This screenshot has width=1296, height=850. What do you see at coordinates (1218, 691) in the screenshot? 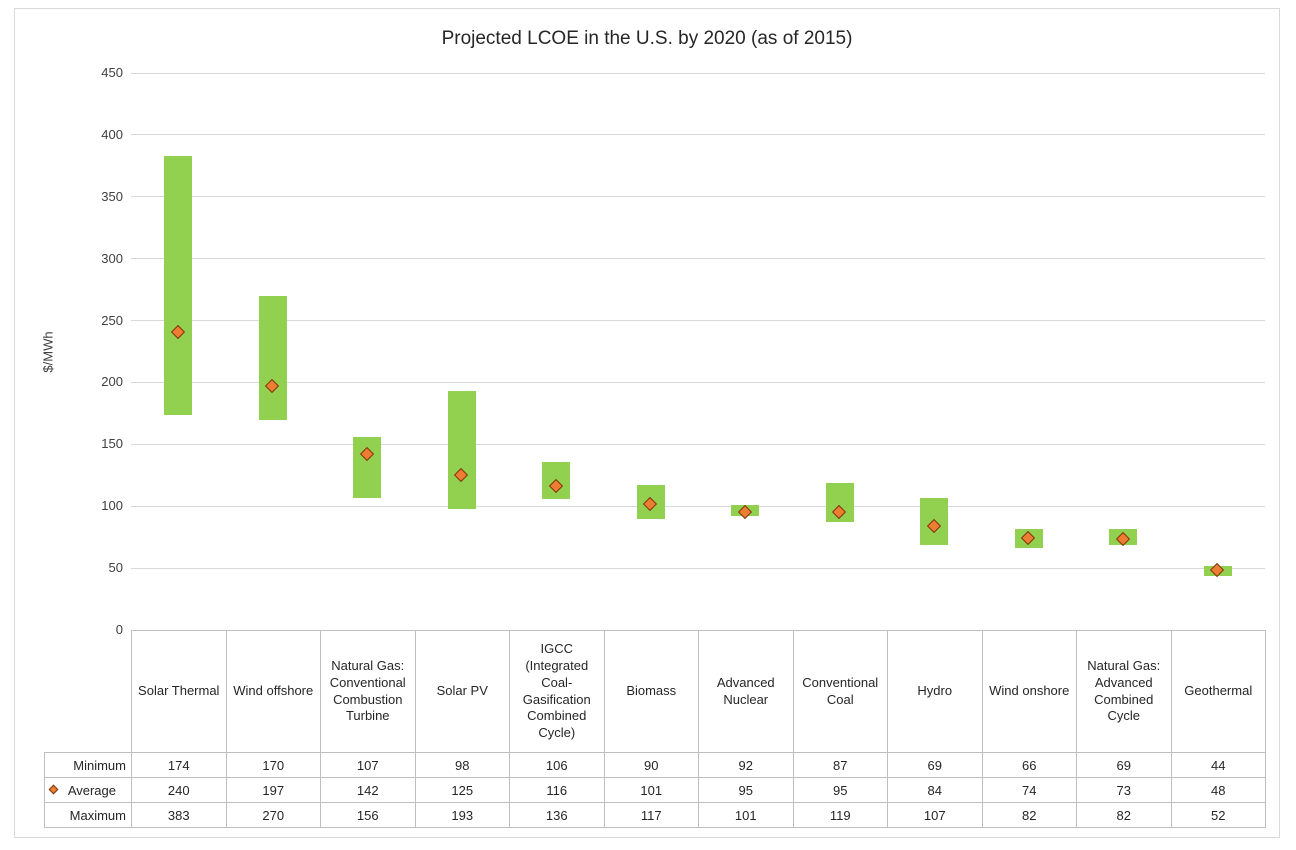
I see `category-cell: Geothermal` at bounding box center [1218, 691].